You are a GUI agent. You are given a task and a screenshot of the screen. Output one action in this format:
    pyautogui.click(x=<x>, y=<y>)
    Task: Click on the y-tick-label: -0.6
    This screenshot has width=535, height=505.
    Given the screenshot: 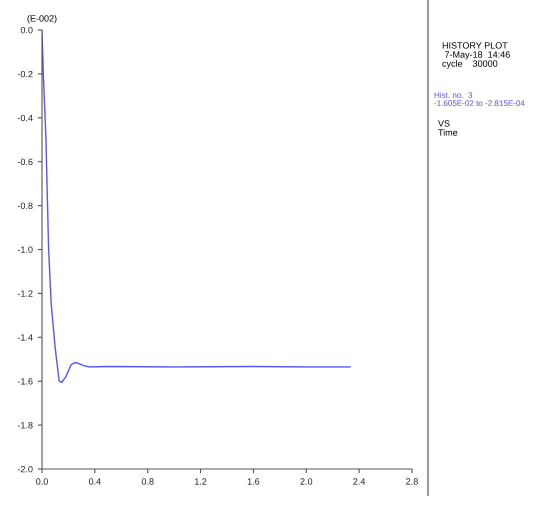 What is the action you would take?
    pyautogui.click(x=25, y=162)
    